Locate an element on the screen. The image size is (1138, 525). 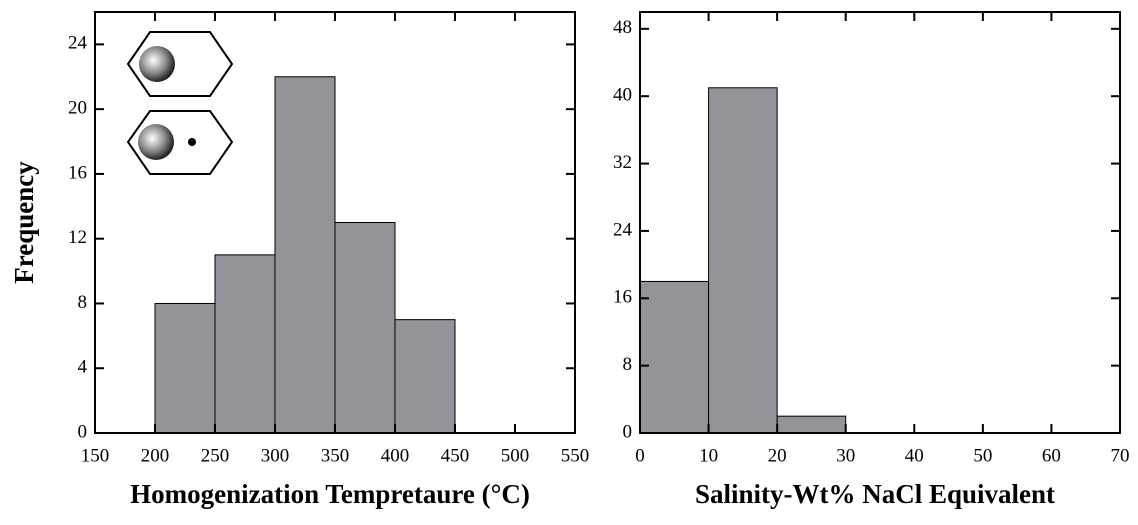
y-tick-label: 20 is located at coordinates (77, 108).